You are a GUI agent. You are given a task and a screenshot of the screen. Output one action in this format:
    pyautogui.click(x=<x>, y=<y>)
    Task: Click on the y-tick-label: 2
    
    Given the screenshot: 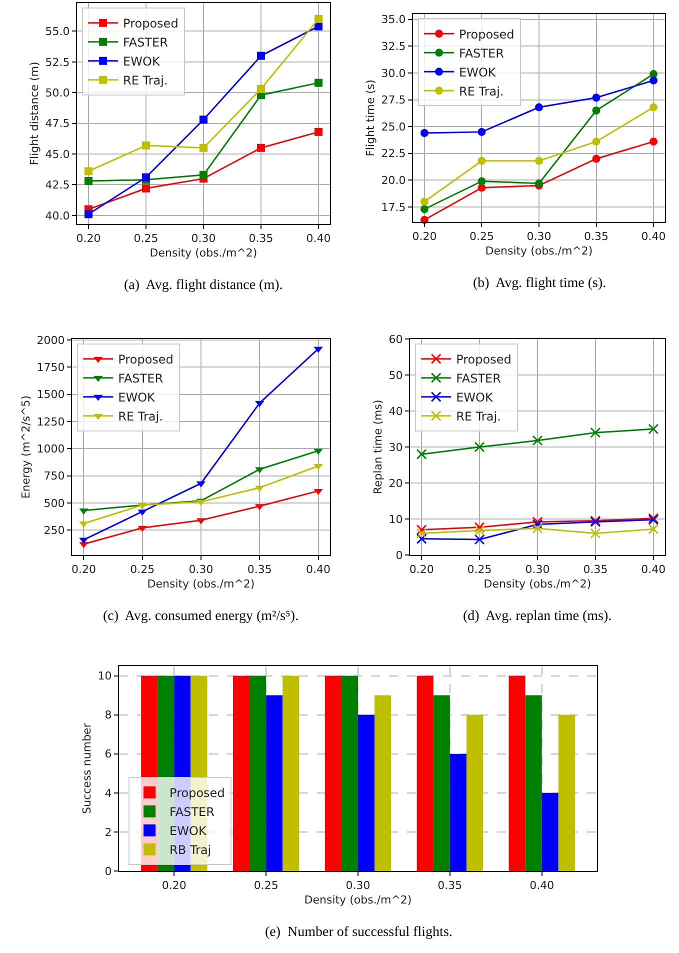 What is the action you would take?
    pyautogui.click(x=108, y=832)
    